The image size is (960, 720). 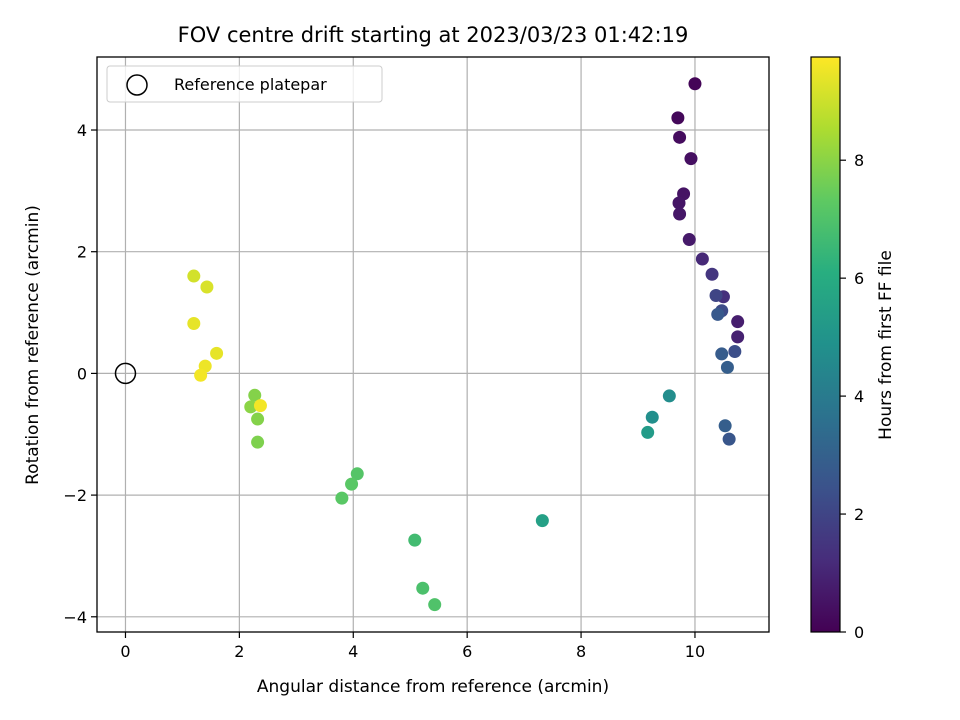 What do you see at coordinates (859, 278) in the screenshot?
I see `colorbar-tick-label: 6` at bounding box center [859, 278].